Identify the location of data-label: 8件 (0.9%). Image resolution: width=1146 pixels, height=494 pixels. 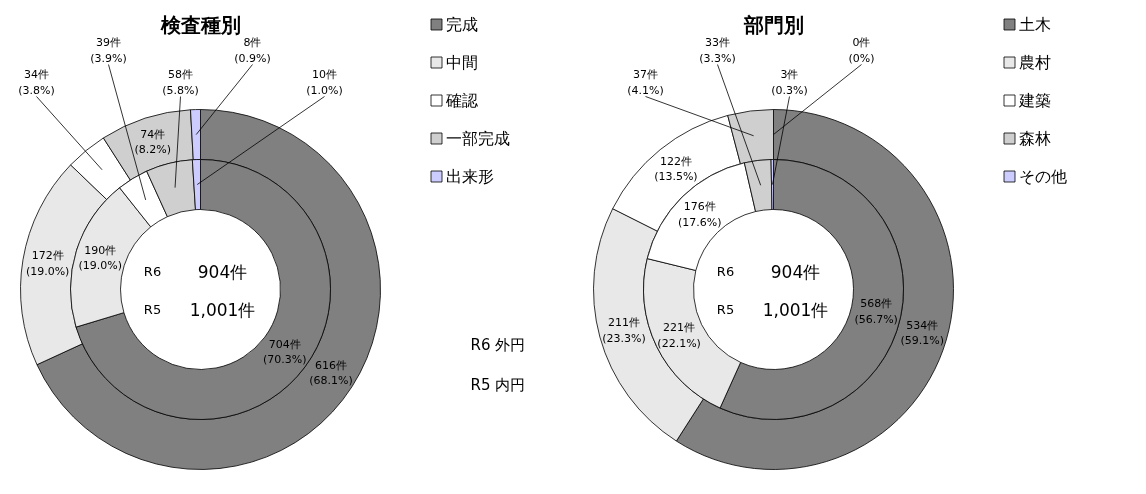
(252, 50).